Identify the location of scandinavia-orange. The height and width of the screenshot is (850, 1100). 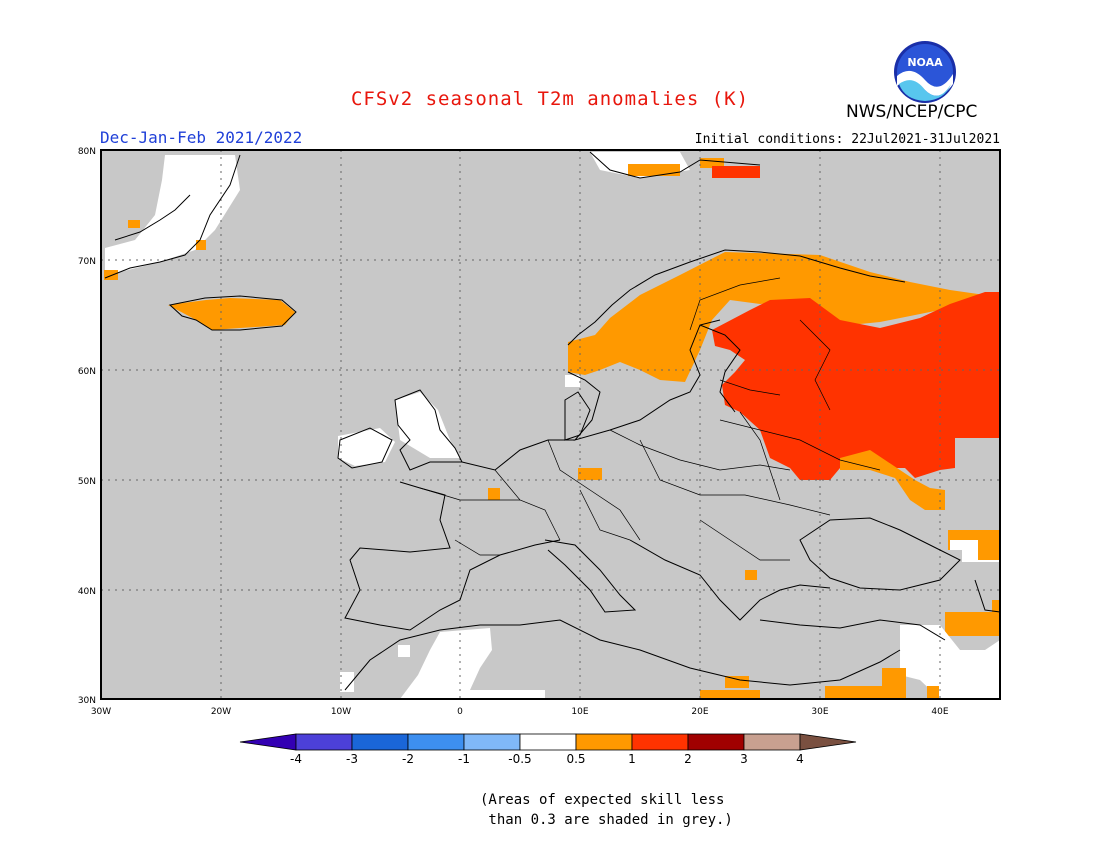
(776, 317).